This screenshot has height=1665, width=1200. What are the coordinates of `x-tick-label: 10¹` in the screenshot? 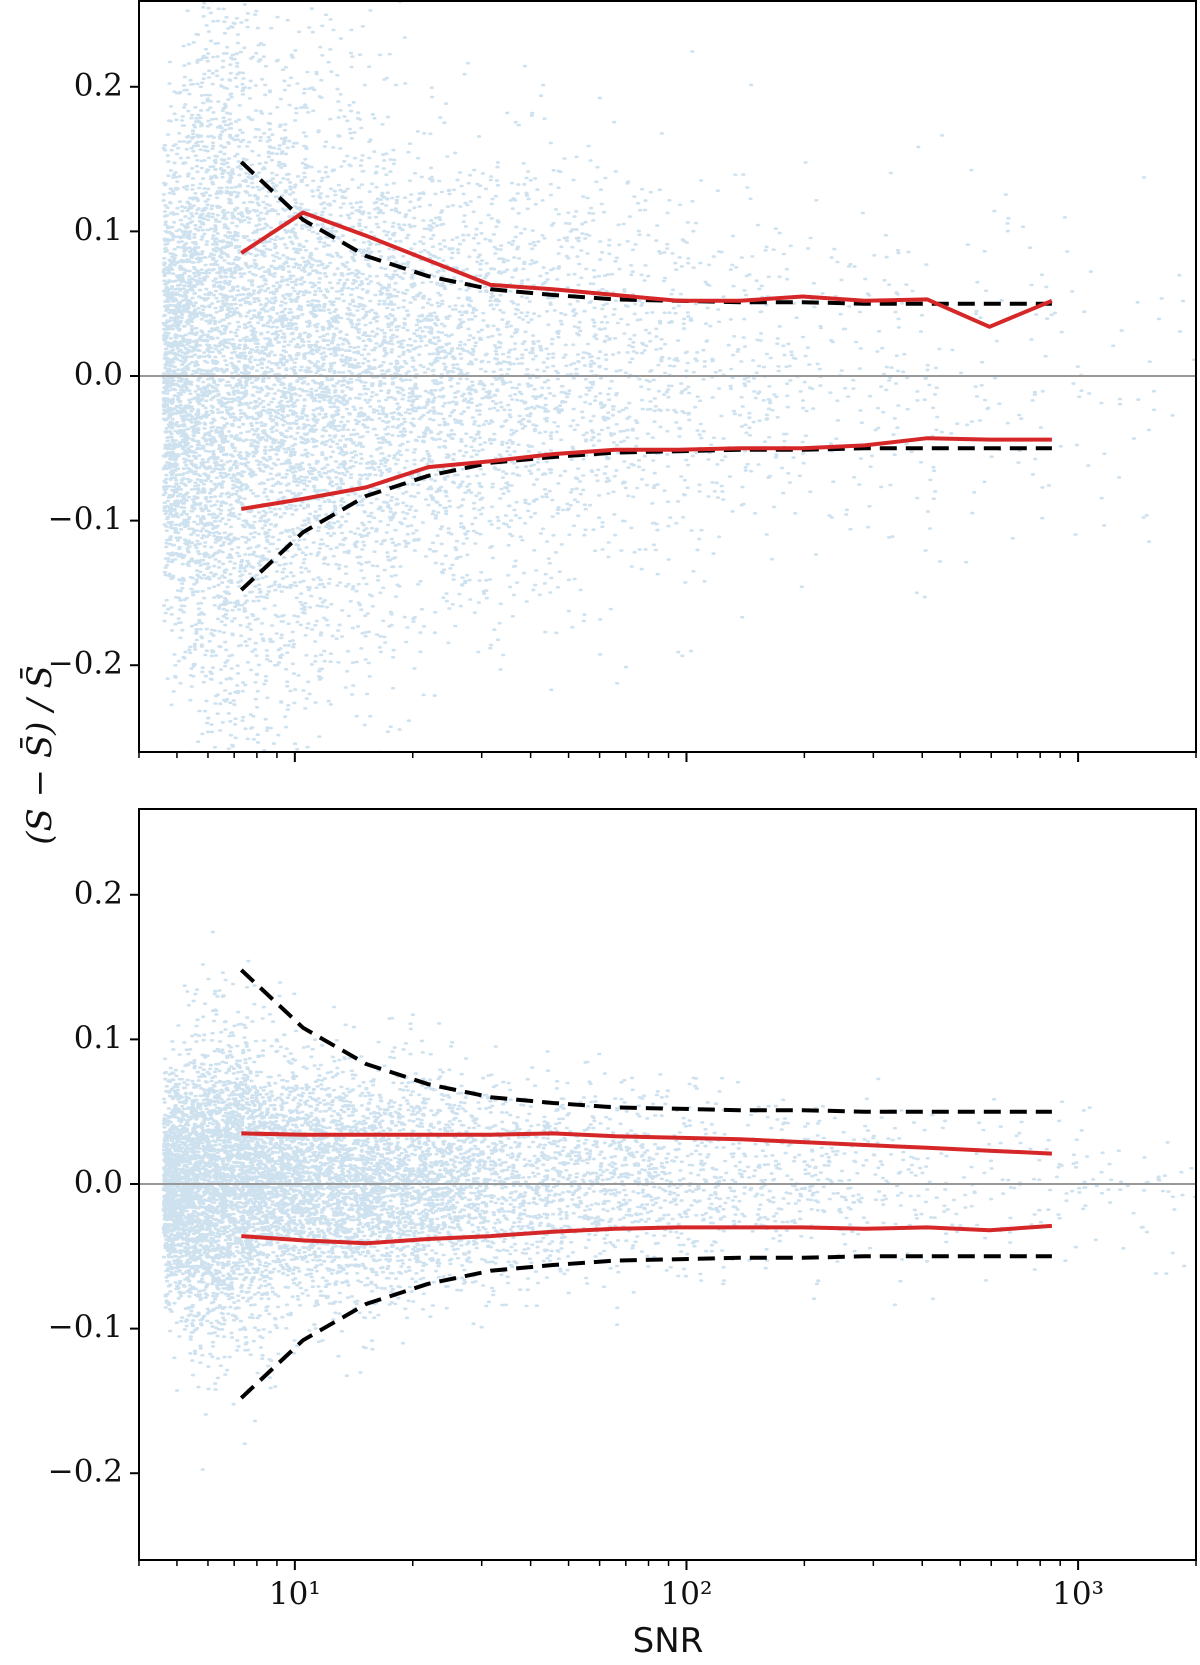 It's located at (295, 1594).